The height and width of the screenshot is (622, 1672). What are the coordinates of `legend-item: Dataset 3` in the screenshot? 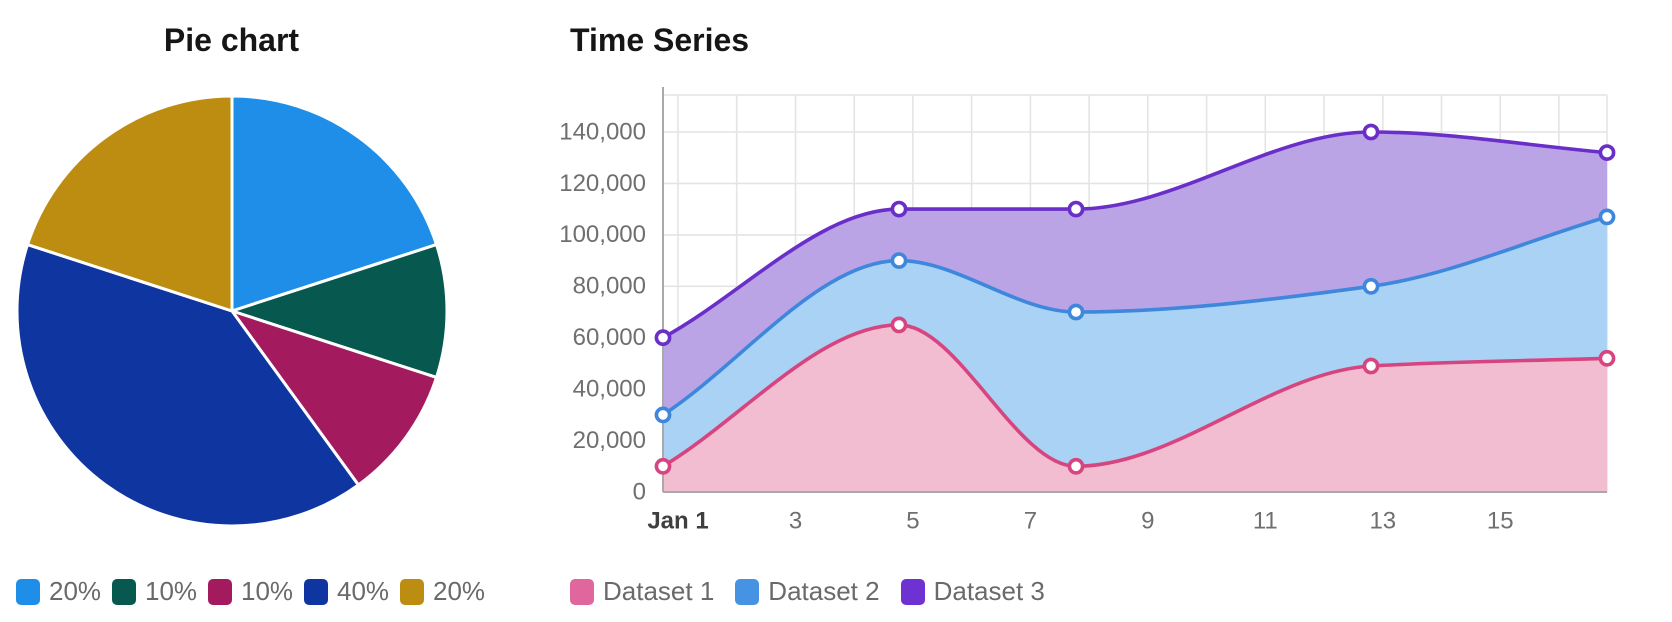 It's located at (972, 591).